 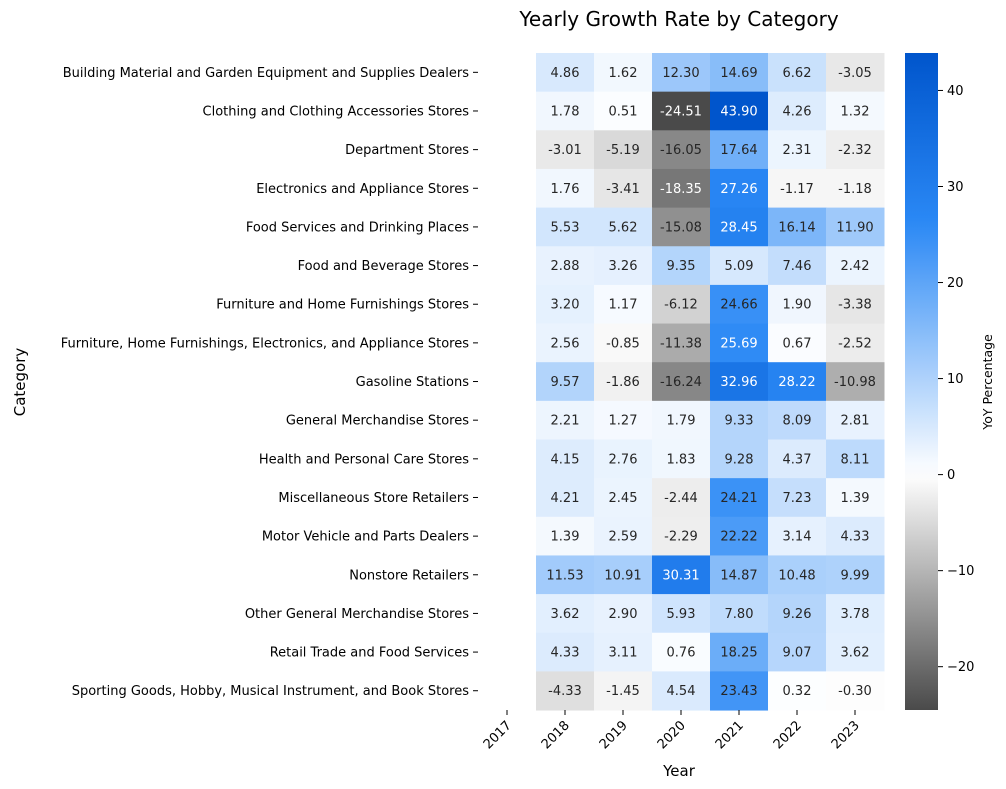 I want to click on cell-value-label: 27.26, so click(x=738, y=189).